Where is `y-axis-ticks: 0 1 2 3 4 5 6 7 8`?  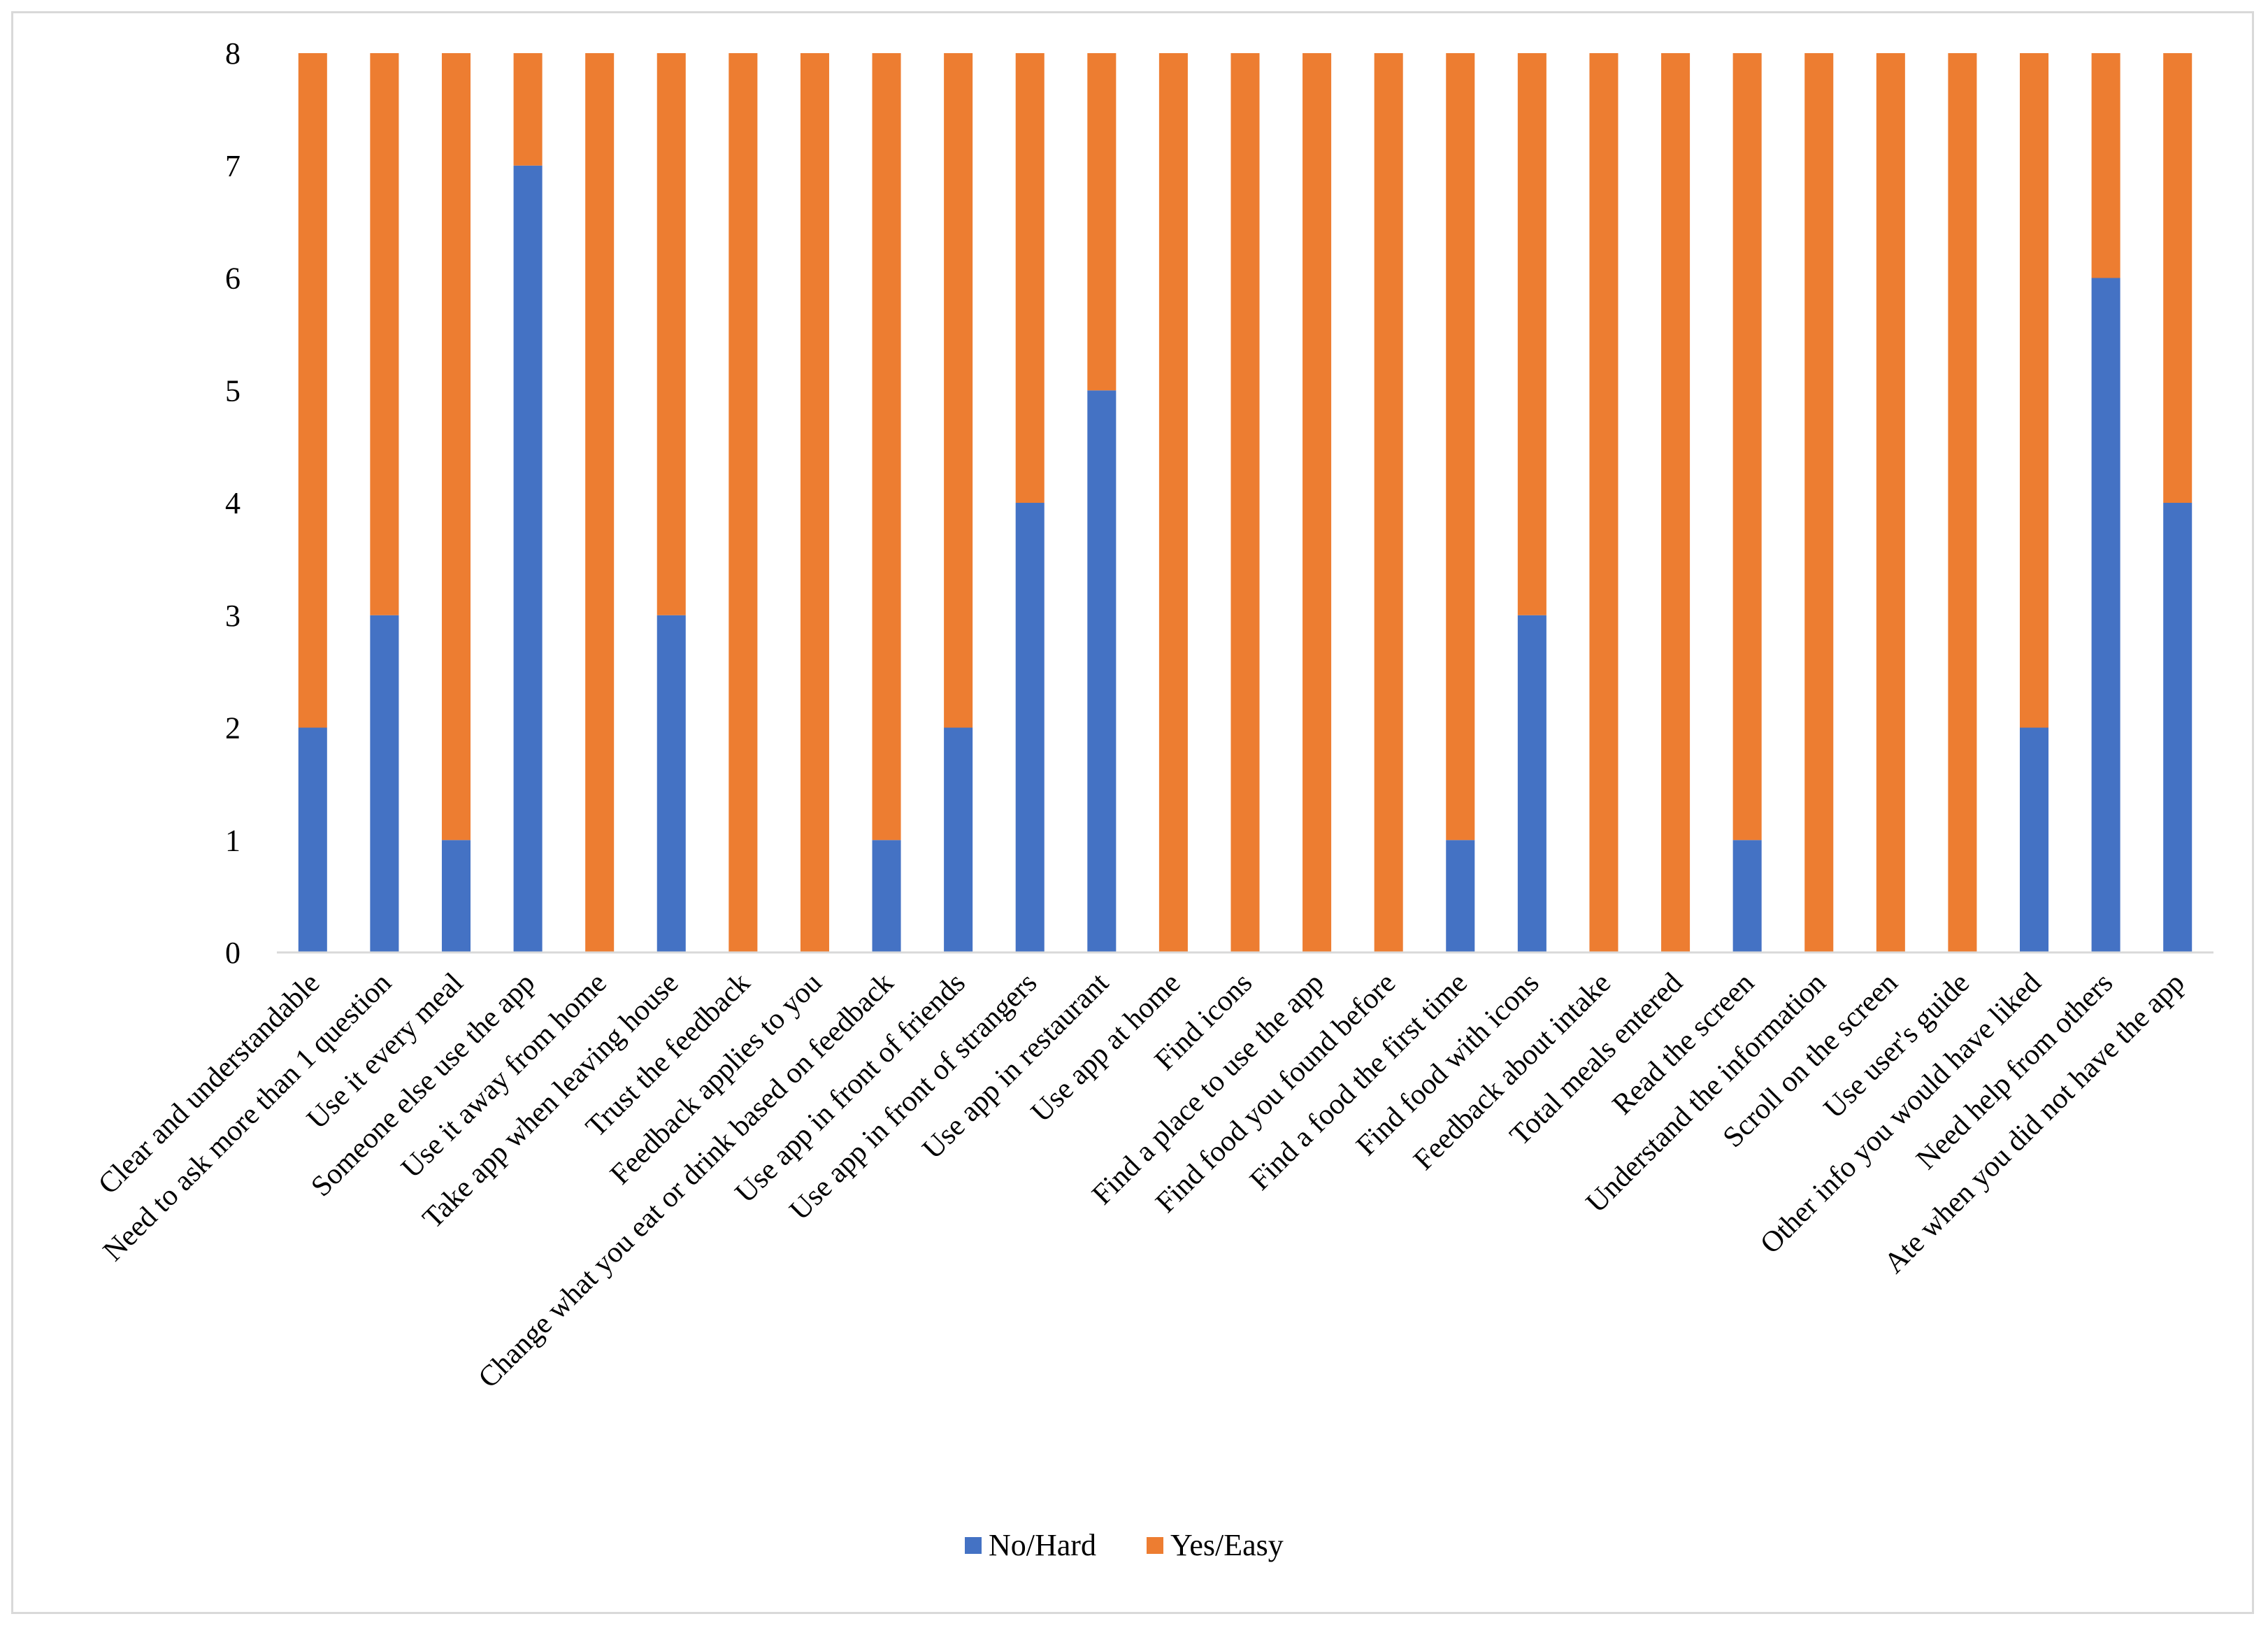 y-axis-ticks: 0 1 2 3 4 5 6 7 8 is located at coordinates (233, 503).